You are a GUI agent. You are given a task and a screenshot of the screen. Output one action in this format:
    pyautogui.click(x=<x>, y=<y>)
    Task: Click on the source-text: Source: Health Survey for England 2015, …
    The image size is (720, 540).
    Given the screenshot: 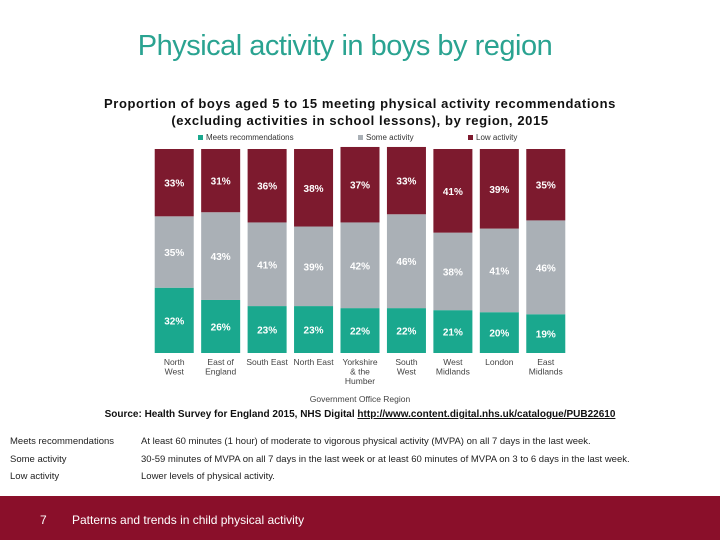 What is the action you would take?
    pyautogui.click(x=231, y=414)
    